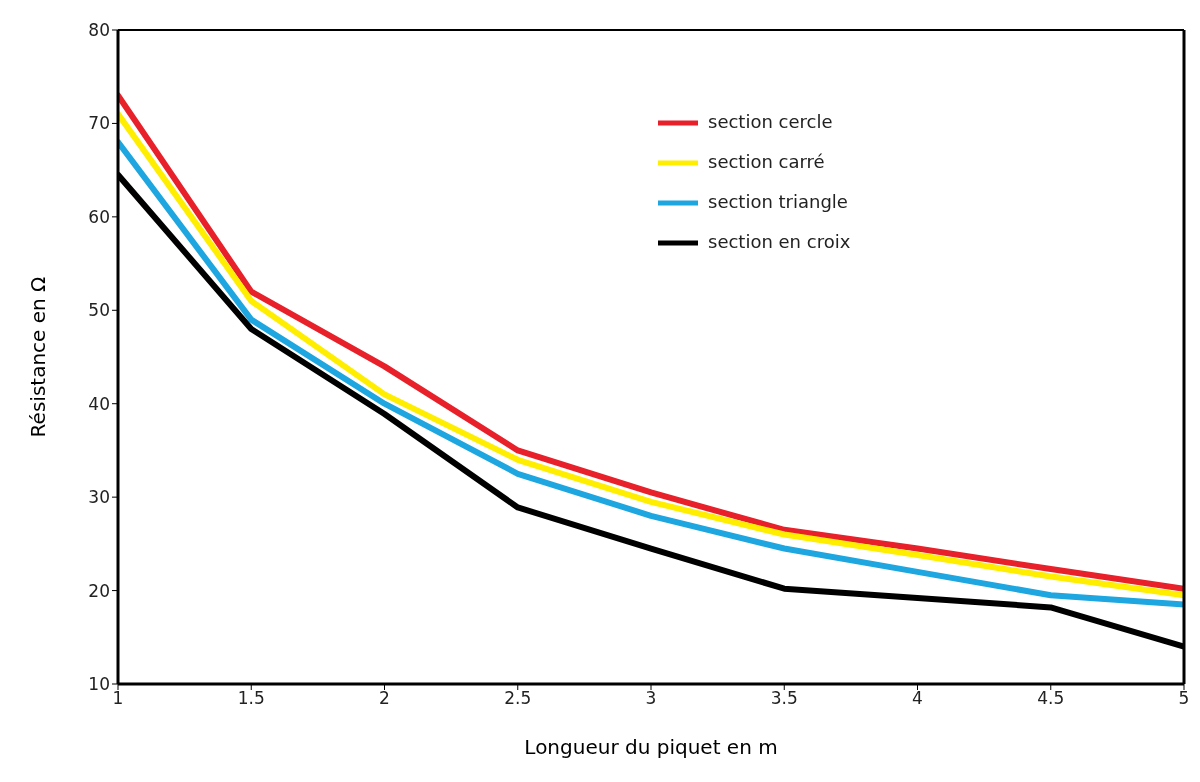  Describe the element at coordinates (99, 123) in the screenshot. I see `y-tick-label: 70` at that location.